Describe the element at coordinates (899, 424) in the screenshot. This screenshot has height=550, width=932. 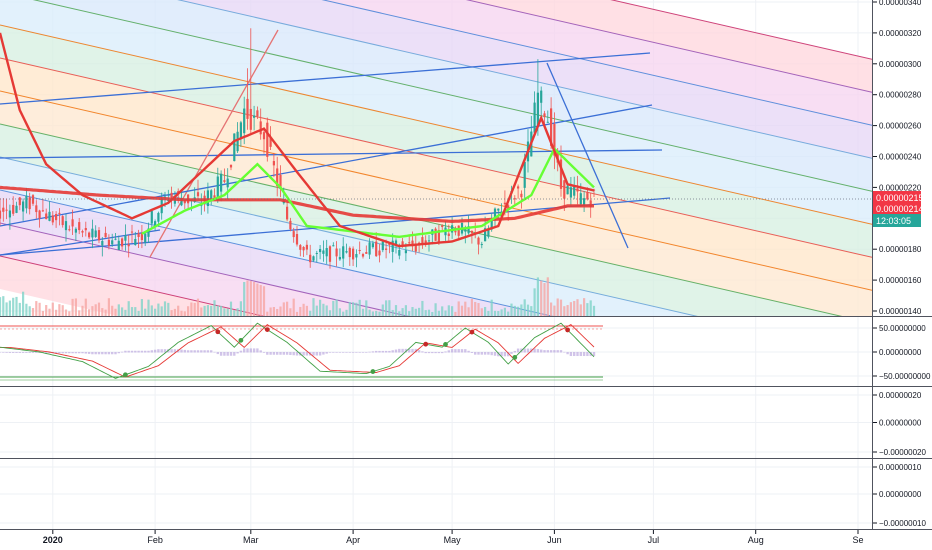
I see `pane3-axis: 0.00000020 0.00000000 −0.00000020` at that location.